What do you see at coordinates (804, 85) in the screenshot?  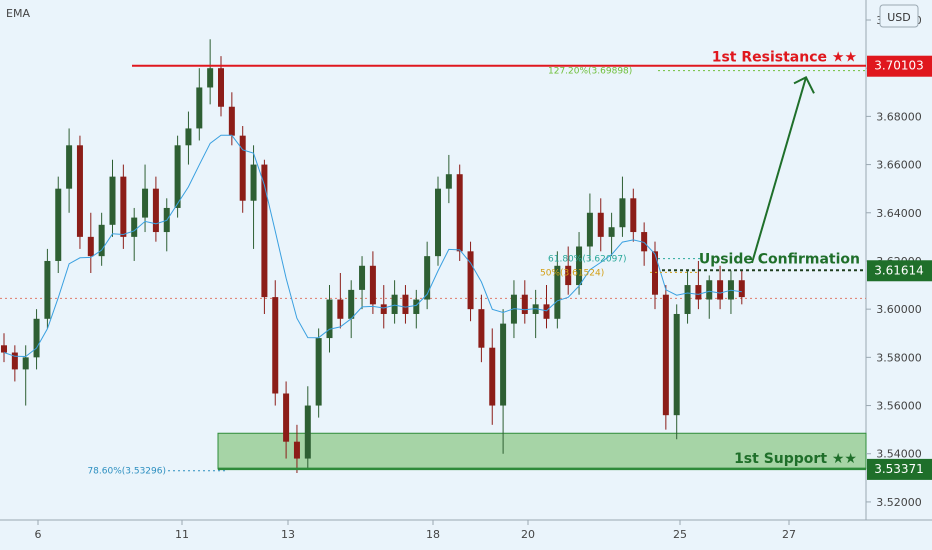 I see `projection-arrowhead` at bounding box center [804, 85].